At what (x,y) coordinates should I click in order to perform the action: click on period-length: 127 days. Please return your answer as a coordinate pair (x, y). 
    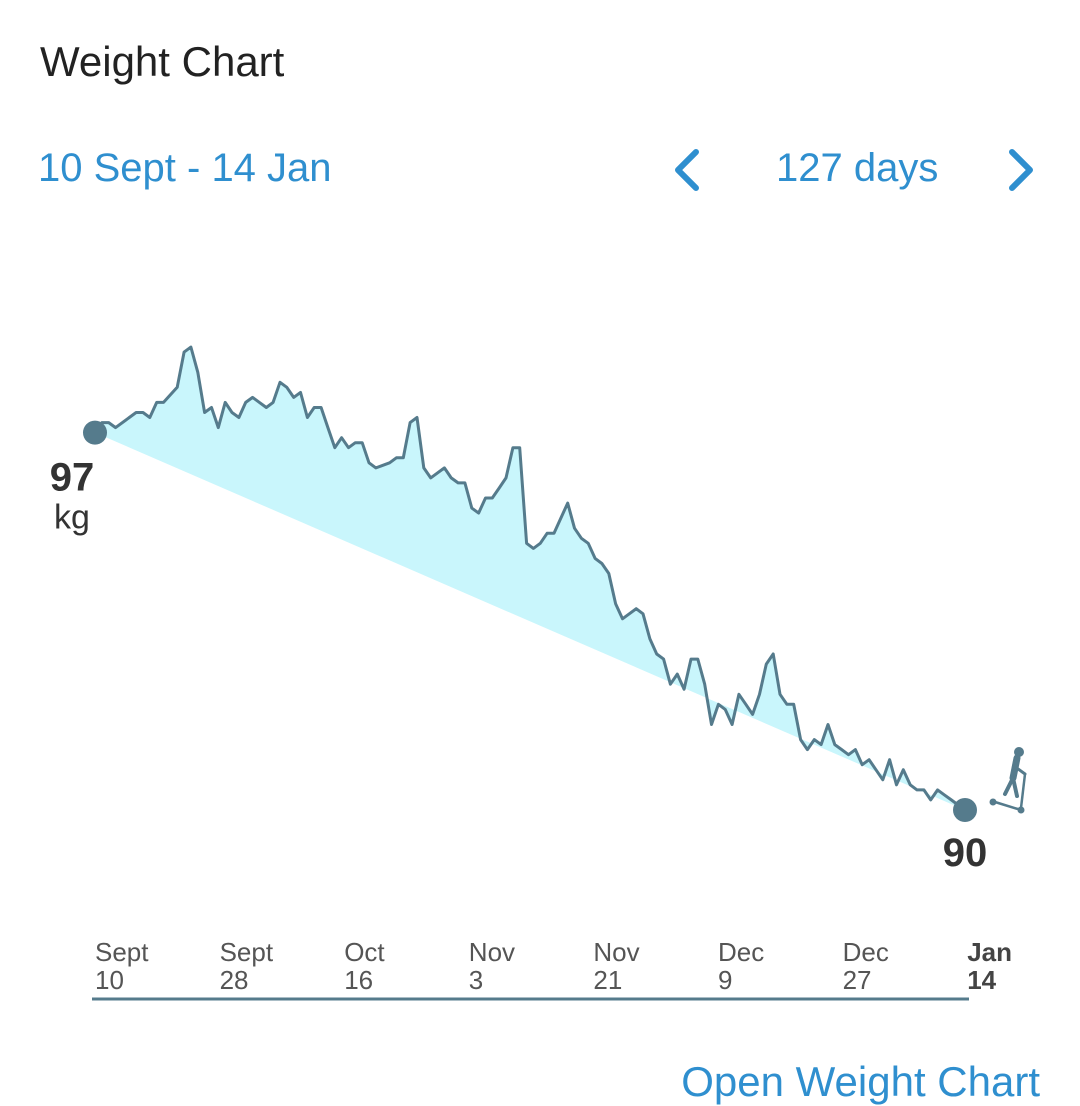
    Looking at the image, I should click on (857, 168).